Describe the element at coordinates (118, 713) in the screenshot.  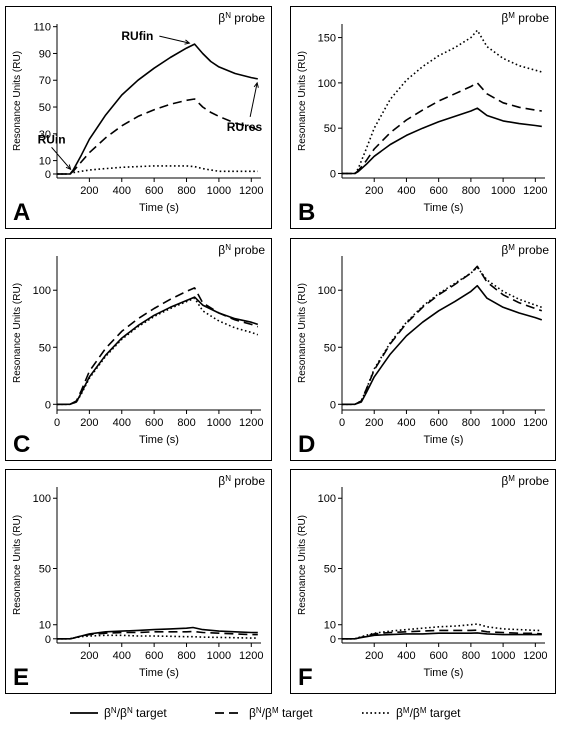
I see `legend-item-solid: βN/βN target` at that location.